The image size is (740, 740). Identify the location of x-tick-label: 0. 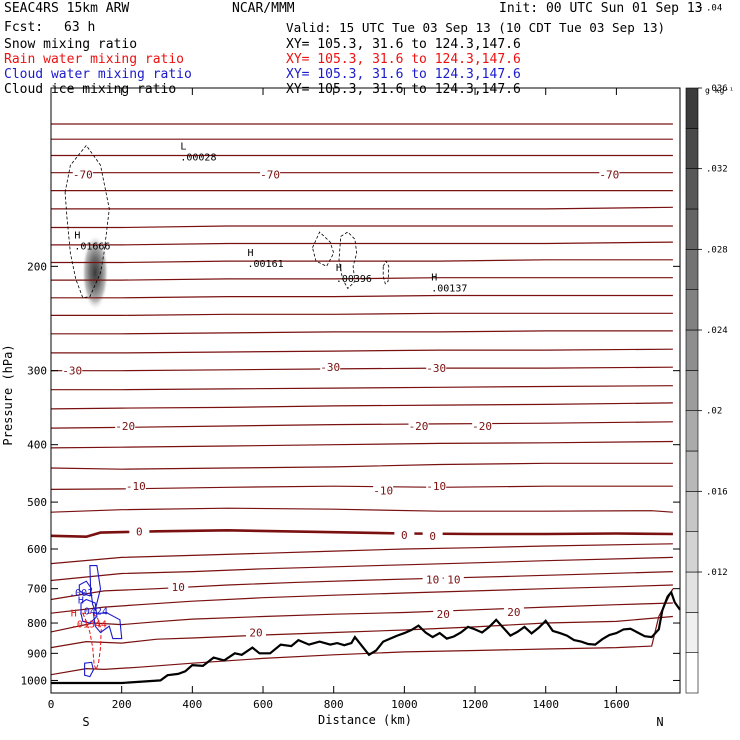
(51, 704).